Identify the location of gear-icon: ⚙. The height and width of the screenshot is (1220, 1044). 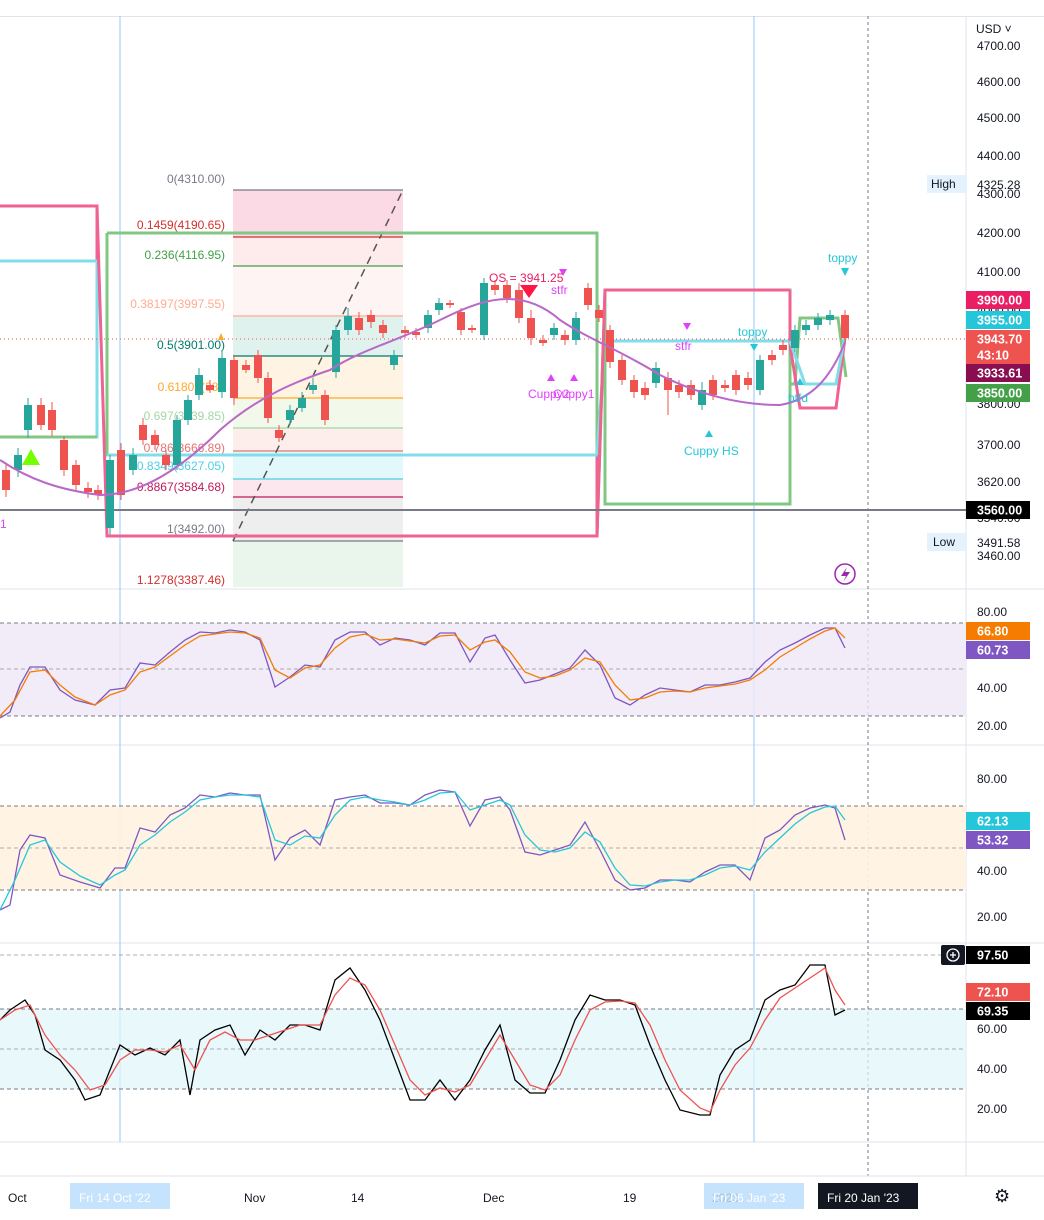
(1002, 1196).